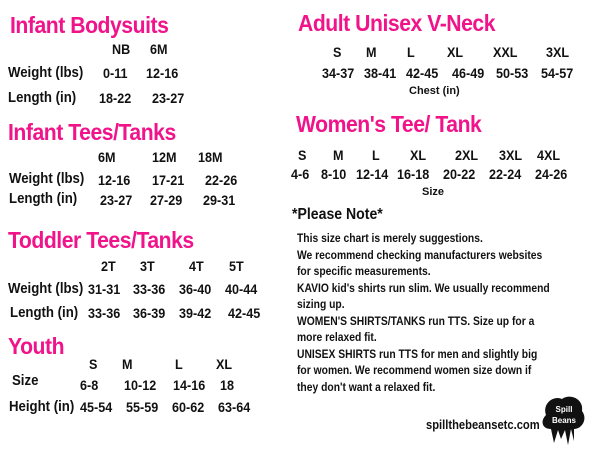  Describe the element at coordinates (468, 73) in the screenshot. I see `cell: 46-49` at that location.